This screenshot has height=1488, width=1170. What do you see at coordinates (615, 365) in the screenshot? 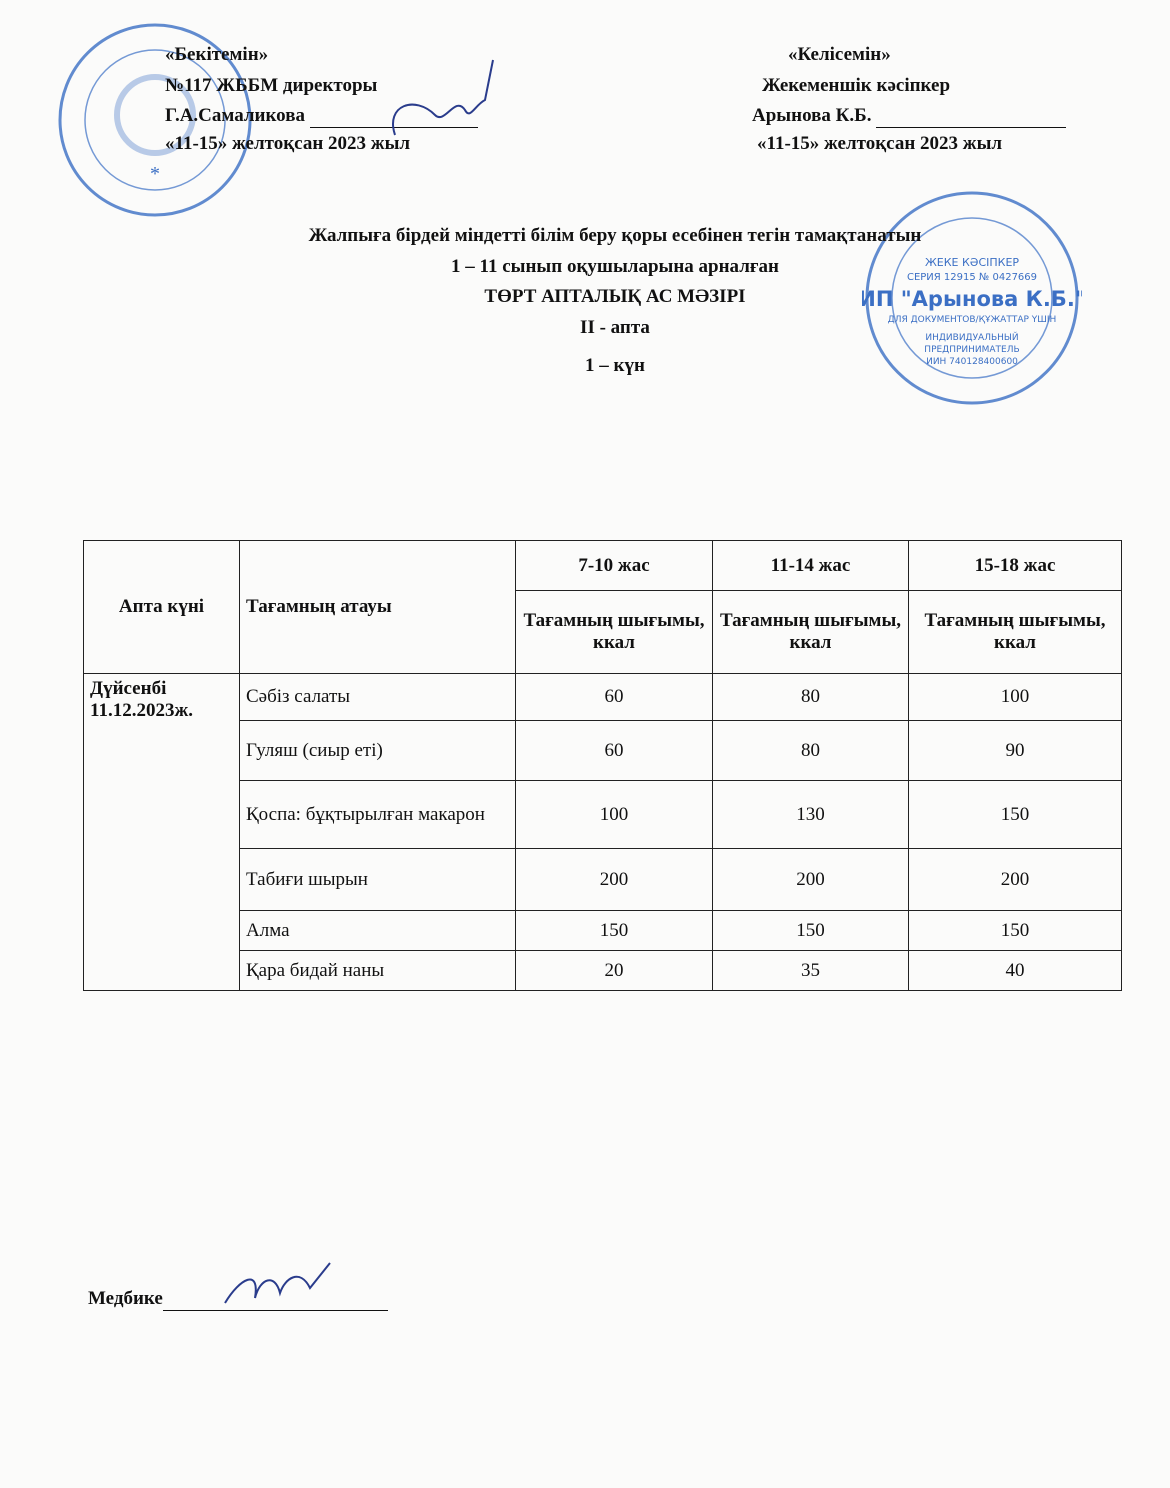
I see `day-label: 1 – күн` at bounding box center [615, 365].